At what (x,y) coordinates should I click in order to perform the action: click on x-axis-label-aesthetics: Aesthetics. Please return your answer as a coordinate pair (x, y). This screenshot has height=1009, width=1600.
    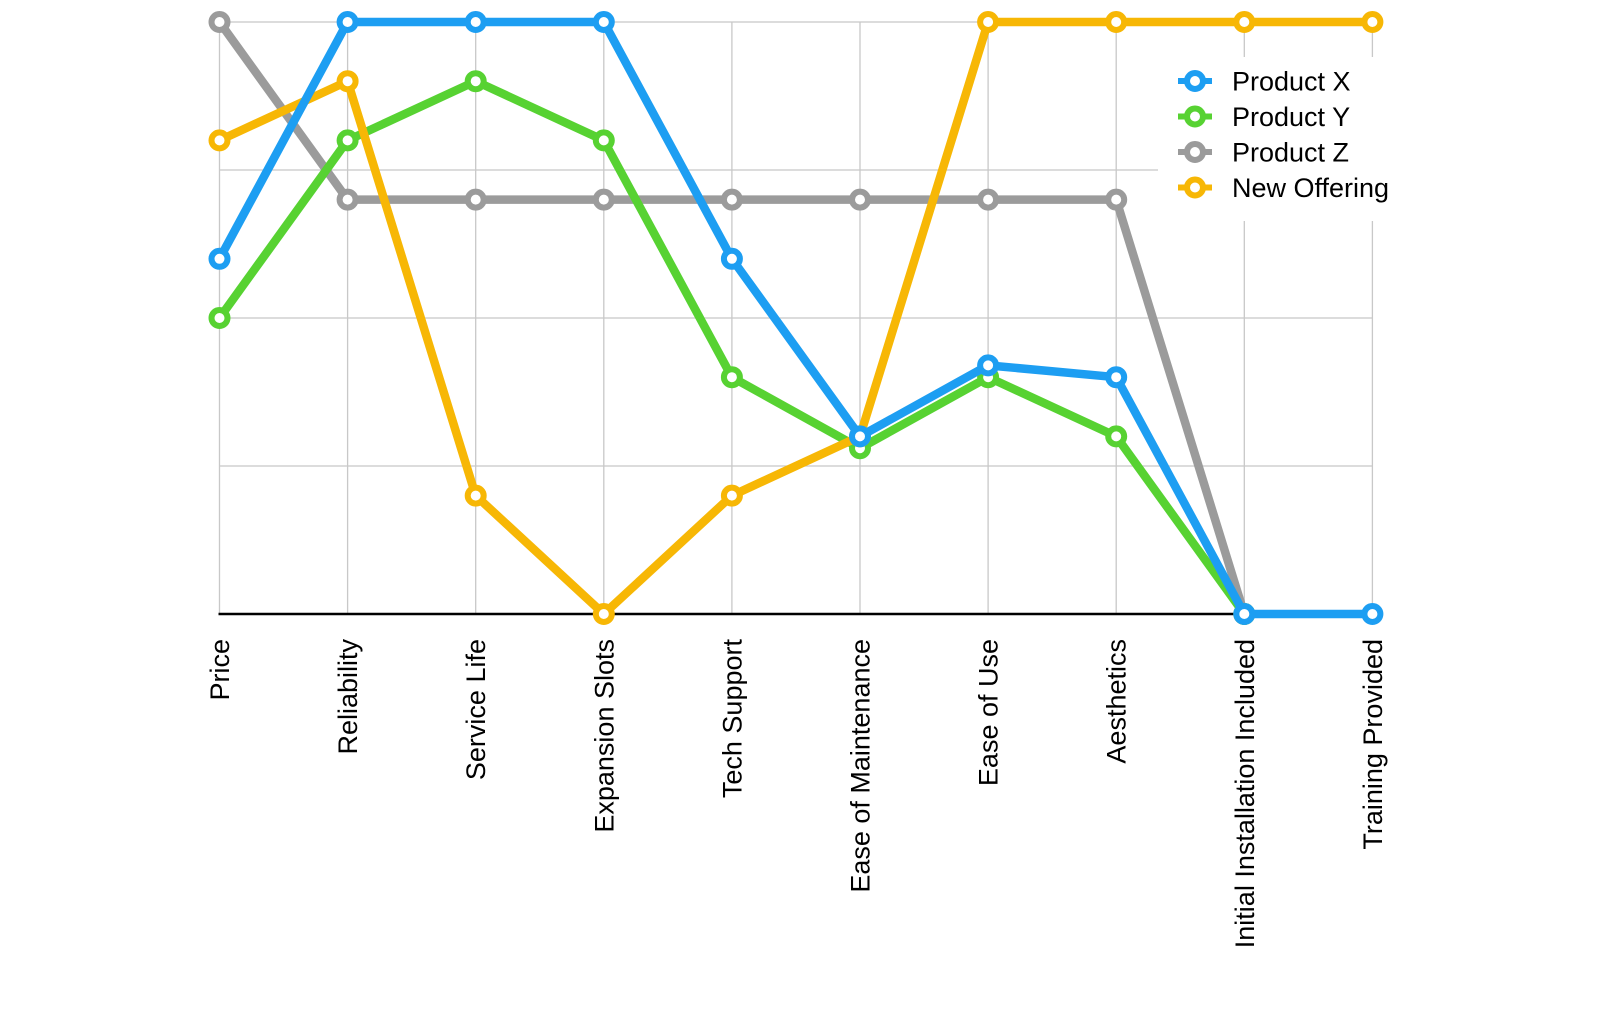
    Looking at the image, I should click on (1117, 701).